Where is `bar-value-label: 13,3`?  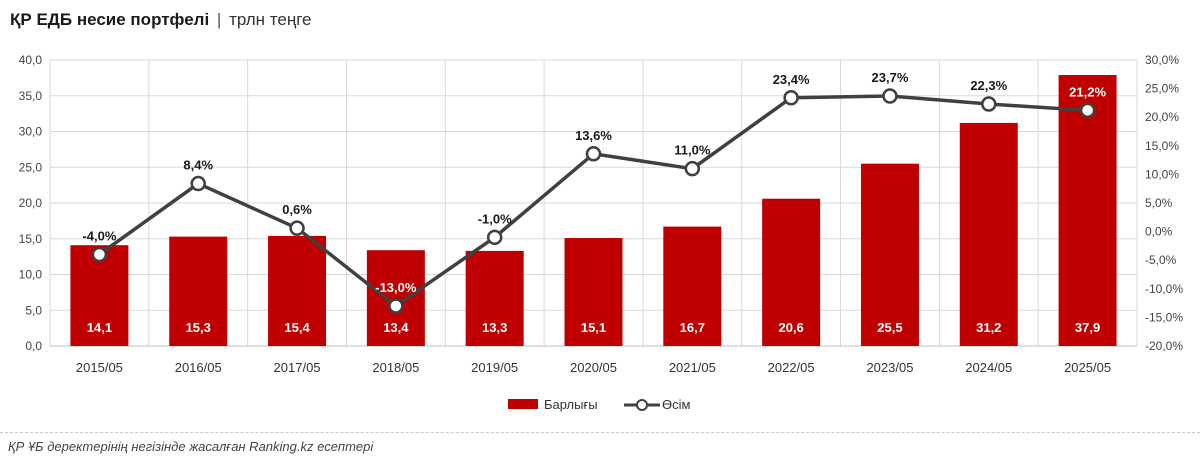 bar-value-label: 13,3 is located at coordinates (494, 327).